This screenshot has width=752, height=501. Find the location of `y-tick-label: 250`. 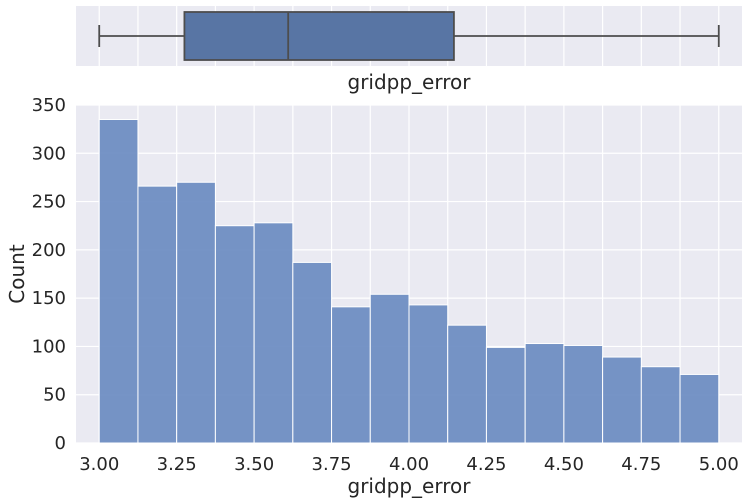

y-tick-label: 250 is located at coordinates (49, 202).